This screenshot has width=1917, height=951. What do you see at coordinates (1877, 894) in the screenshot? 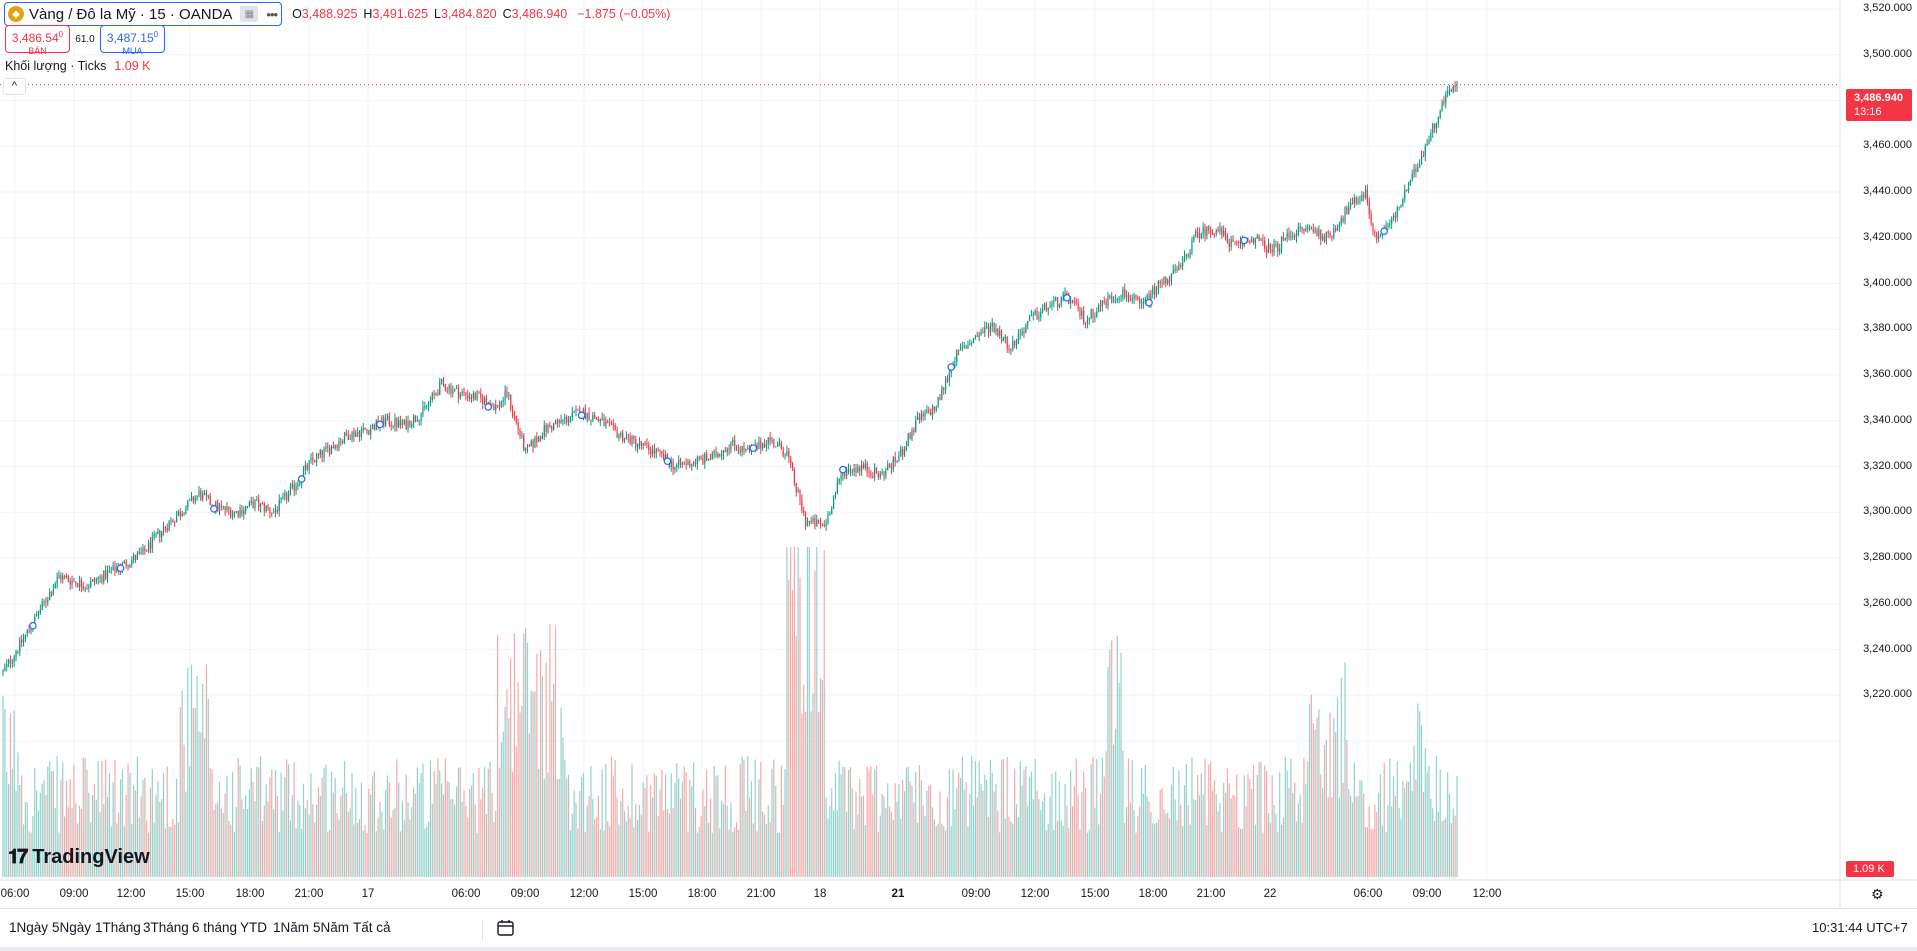
I see `gear-icon: ⚙` at bounding box center [1877, 894].